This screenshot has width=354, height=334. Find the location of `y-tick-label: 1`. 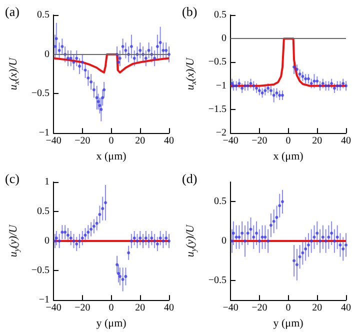

y-tick-label: 1 is located at coordinates (47, 182).